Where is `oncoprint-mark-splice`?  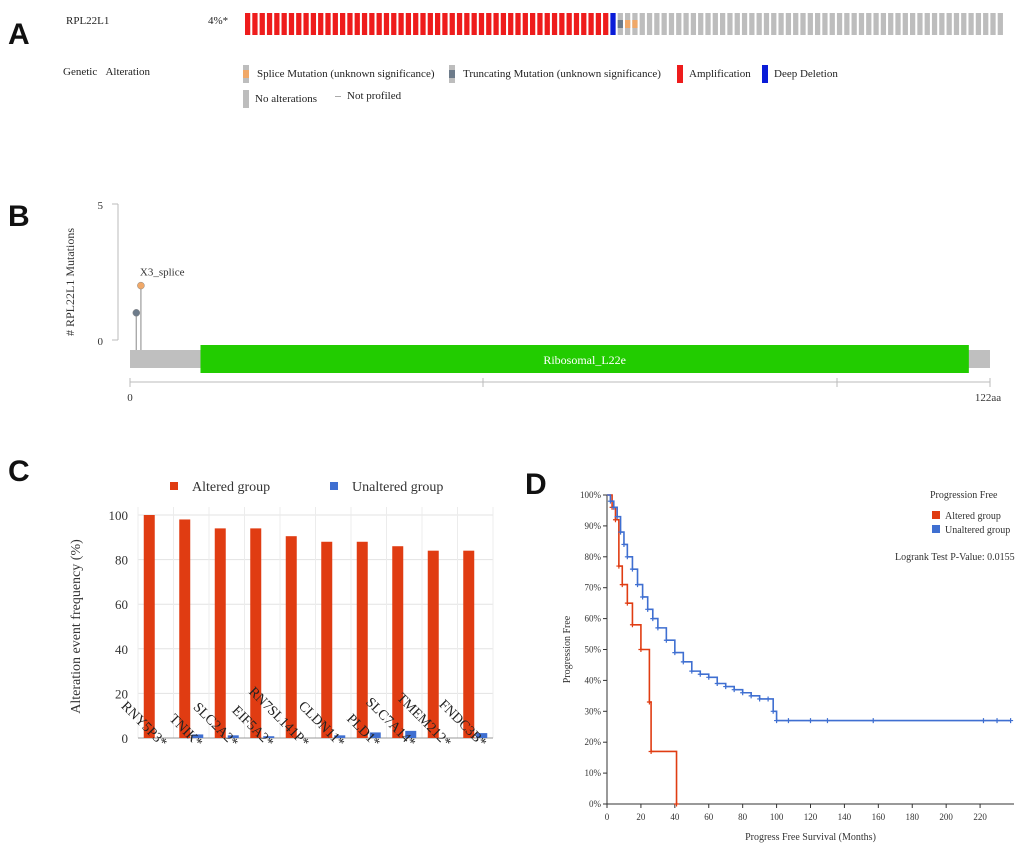
oncoprint-mark-splice is located at coordinates (628, 24).